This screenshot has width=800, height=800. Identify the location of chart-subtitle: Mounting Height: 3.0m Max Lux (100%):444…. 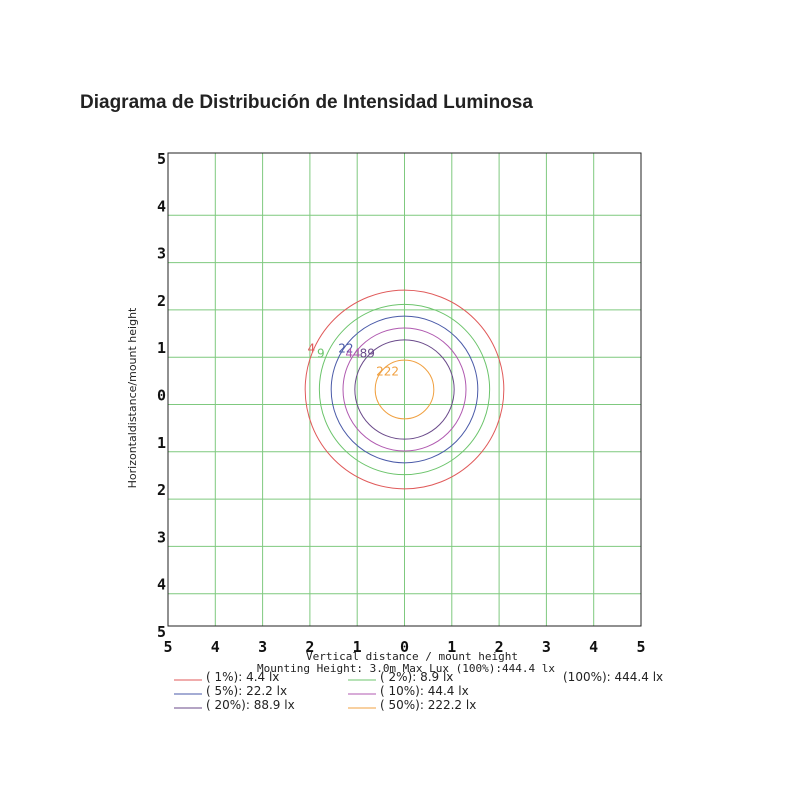
(406, 668).